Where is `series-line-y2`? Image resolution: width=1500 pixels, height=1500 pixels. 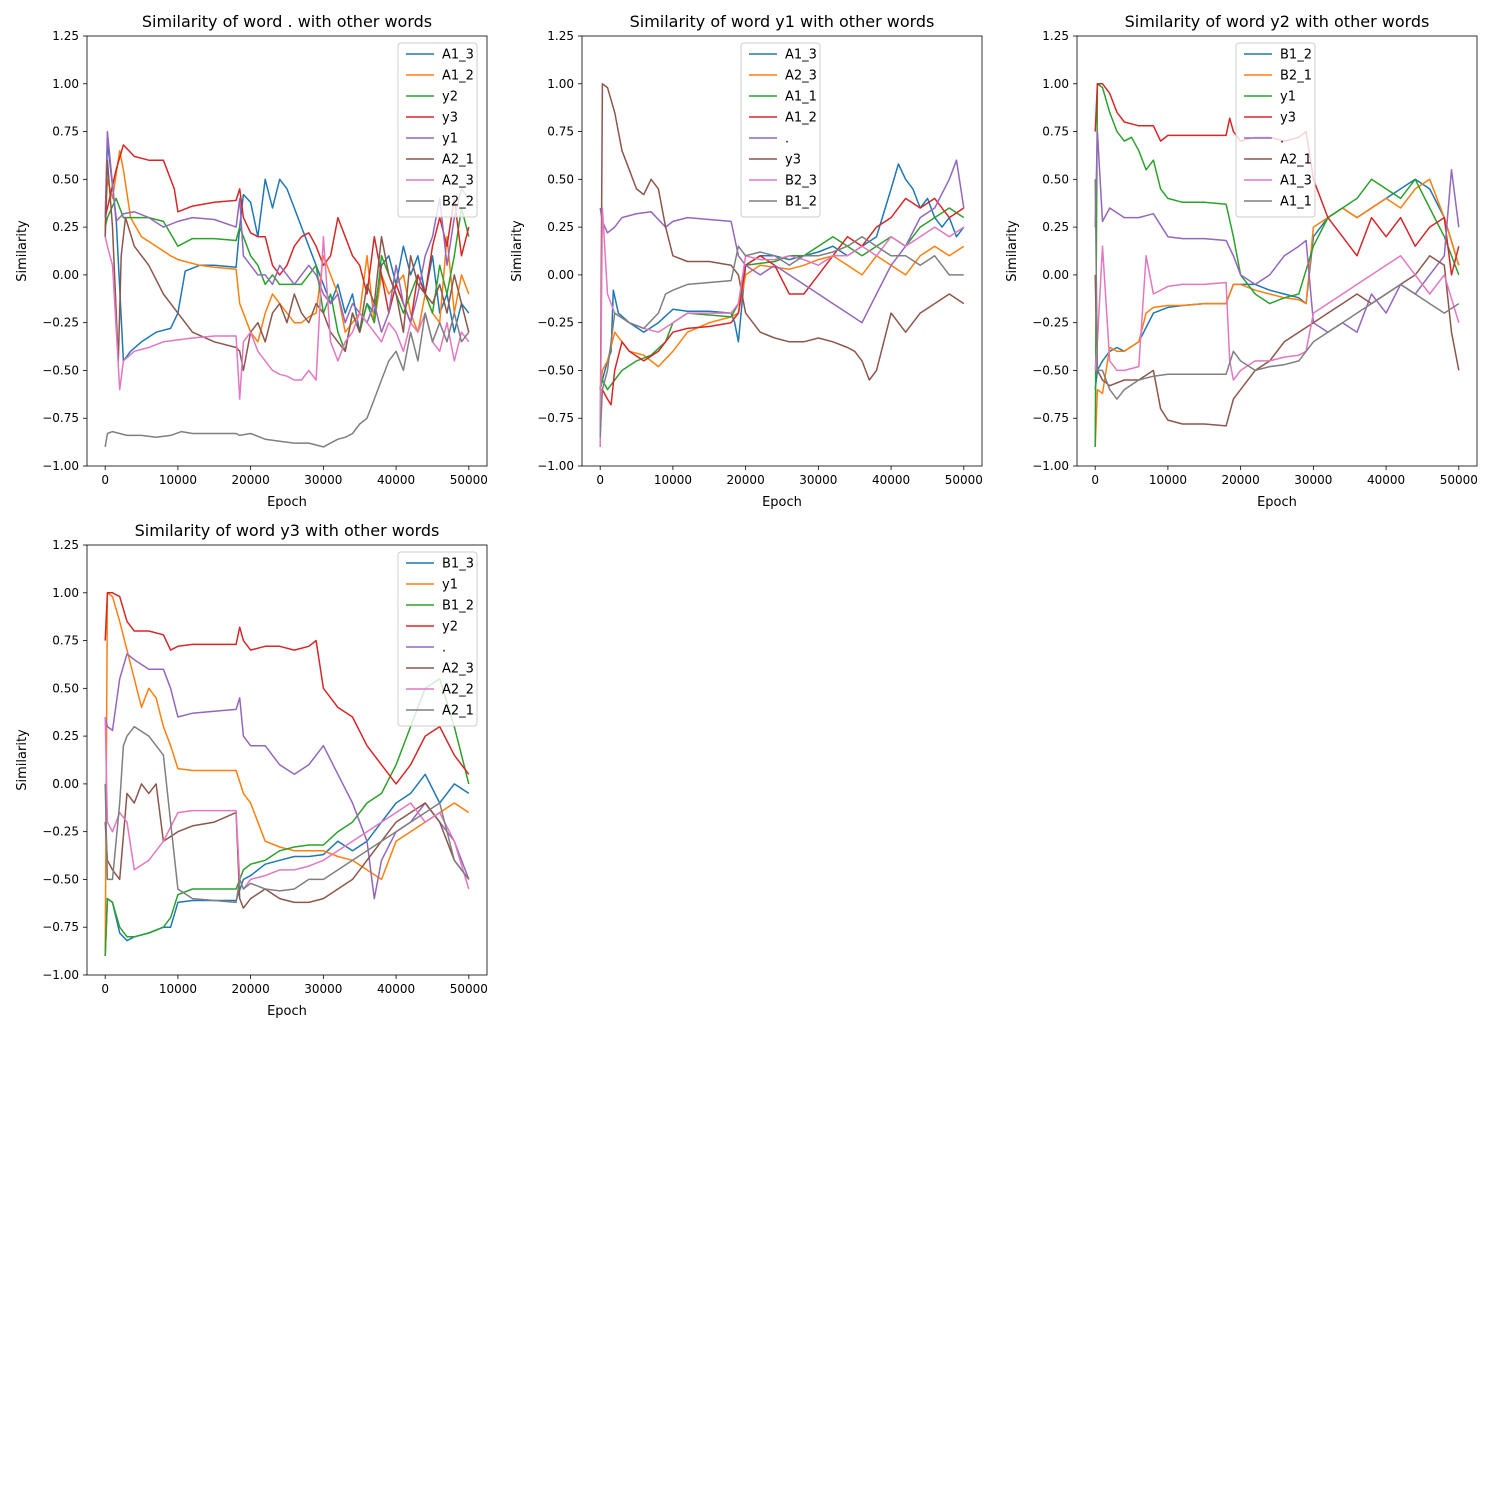
series-line-y2 is located at coordinates (287, 688).